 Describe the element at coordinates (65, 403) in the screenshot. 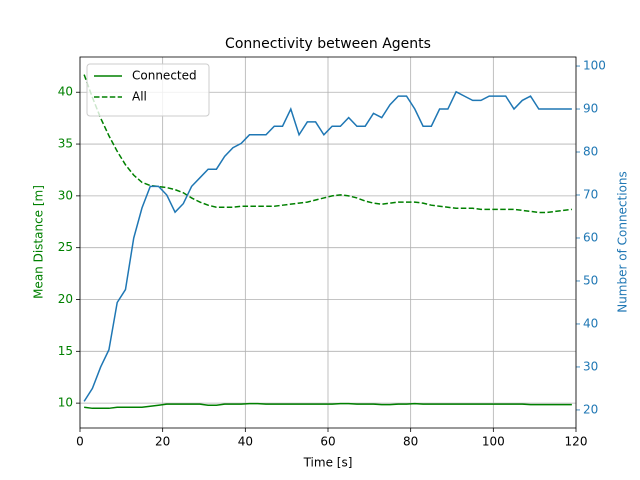

I see `y-tick-label: 10` at that location.